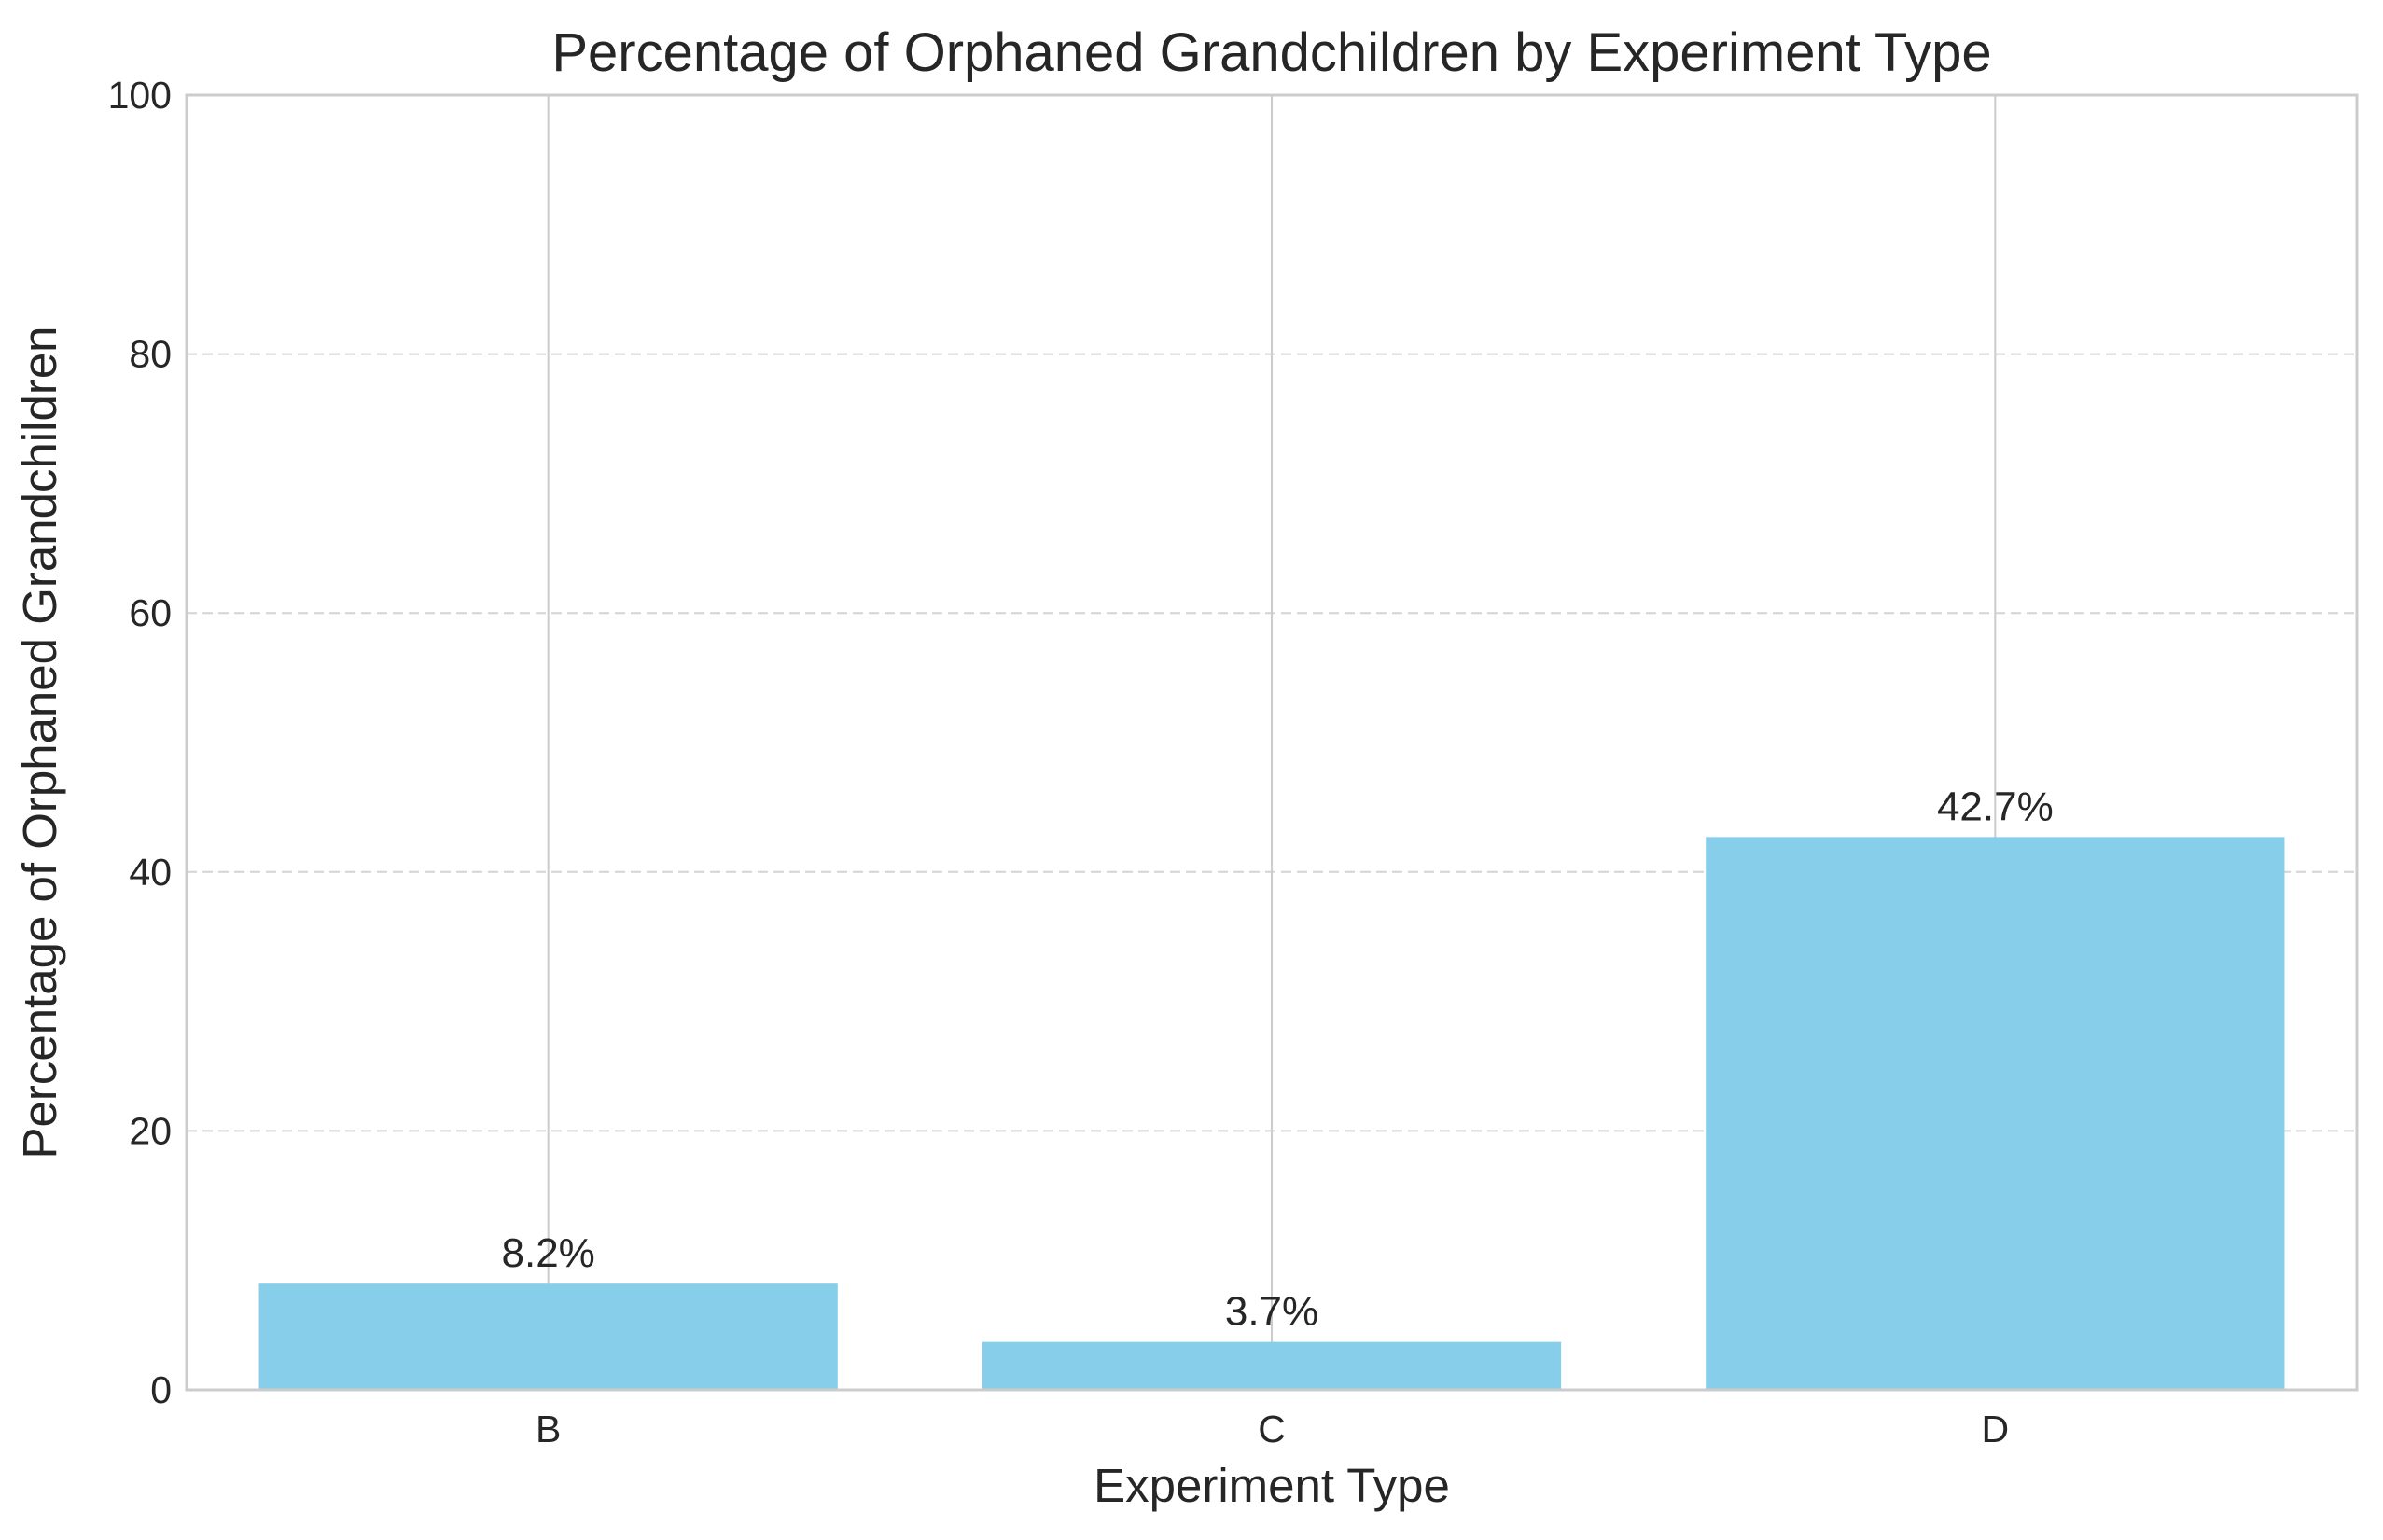  Describe the element at coordinates (548, 1429) in the screenshot. I see `x-tick-label: B` at that location.